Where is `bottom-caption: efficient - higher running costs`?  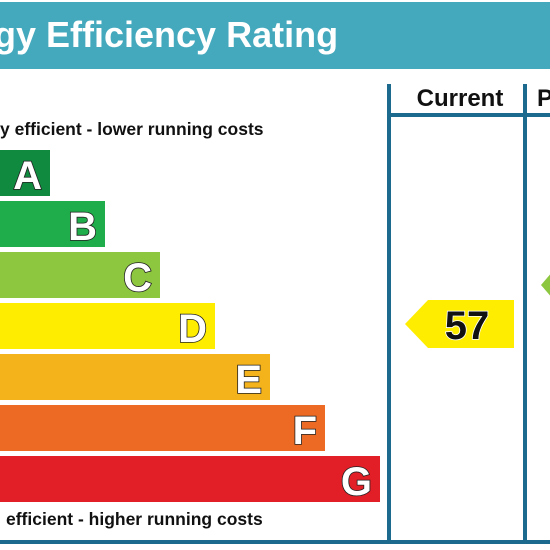 bottom-caption: efficient - higher running costs is located at coordinates (134, 519).